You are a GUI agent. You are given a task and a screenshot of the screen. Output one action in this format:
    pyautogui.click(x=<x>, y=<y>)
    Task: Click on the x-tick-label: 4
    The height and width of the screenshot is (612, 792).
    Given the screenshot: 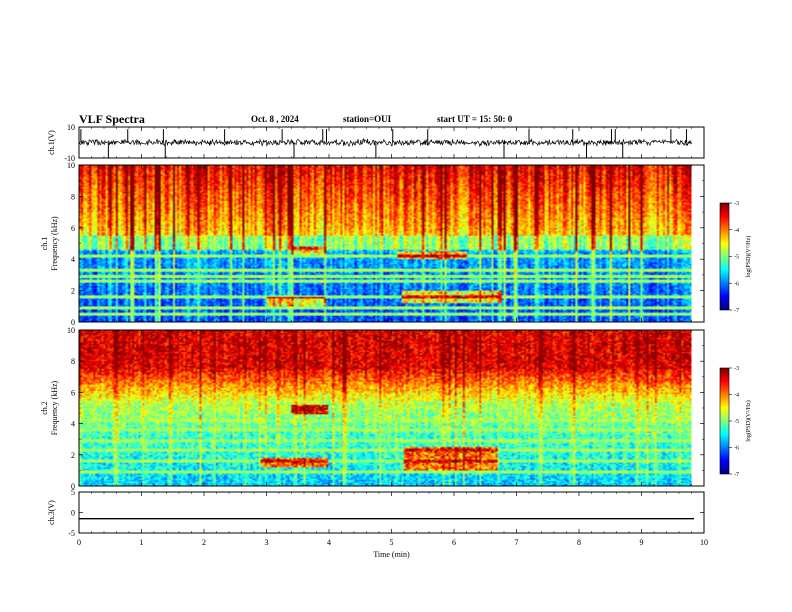 What is the action you would take?
    pyautogui.click(x=329, y=542)
    